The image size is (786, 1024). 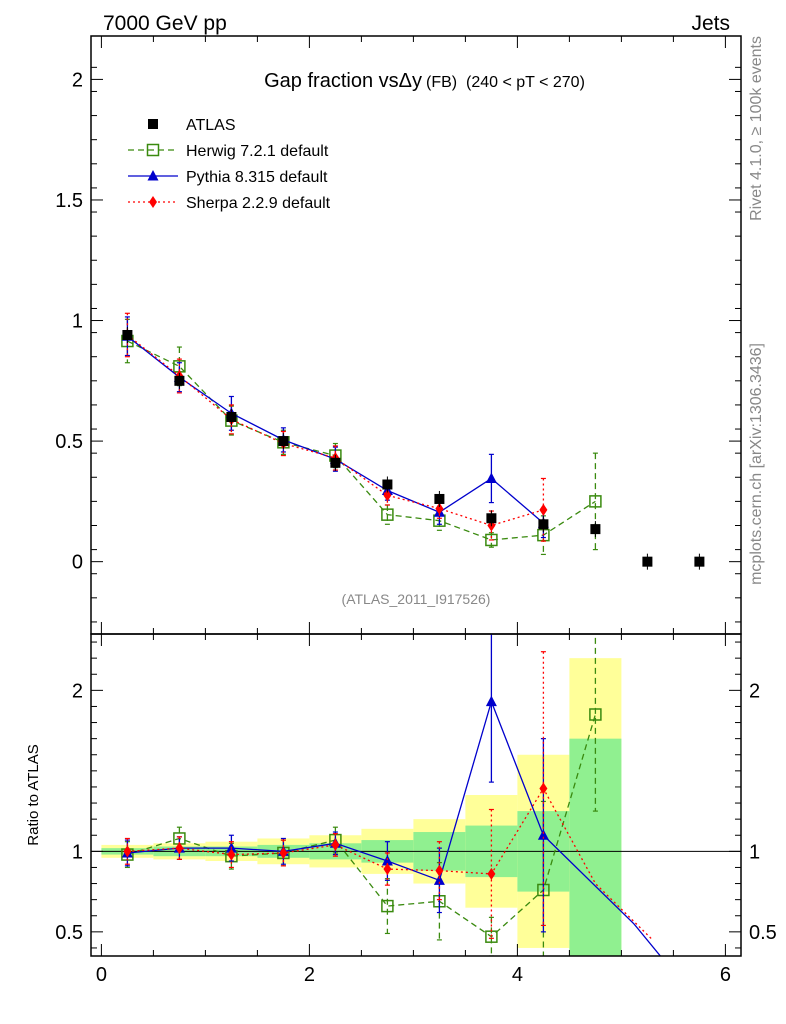 I want to click on analysis-watermark: (ATLAS_2011_I917526), so click(x=416, y=599).